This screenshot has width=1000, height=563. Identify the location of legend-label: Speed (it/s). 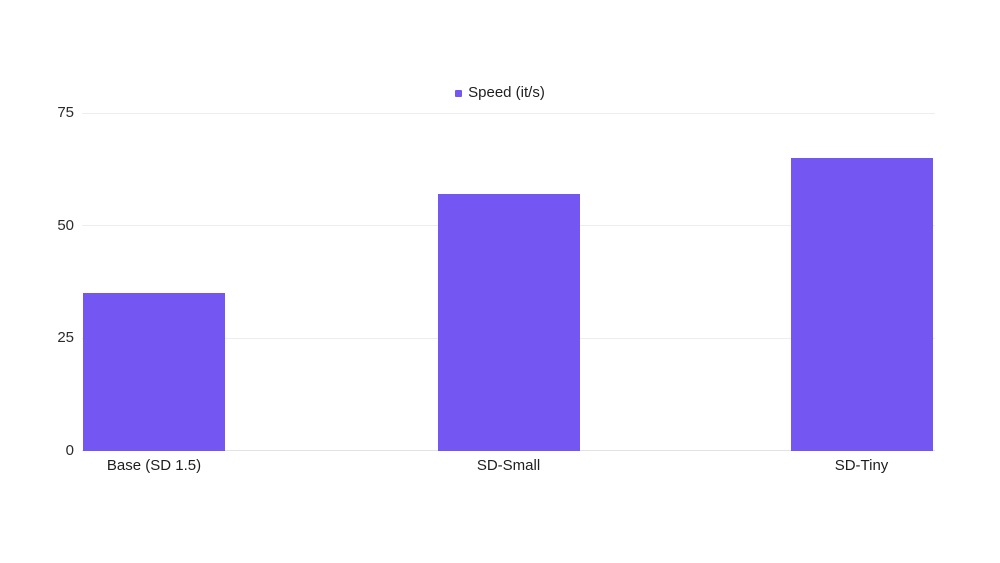
(506, 92).